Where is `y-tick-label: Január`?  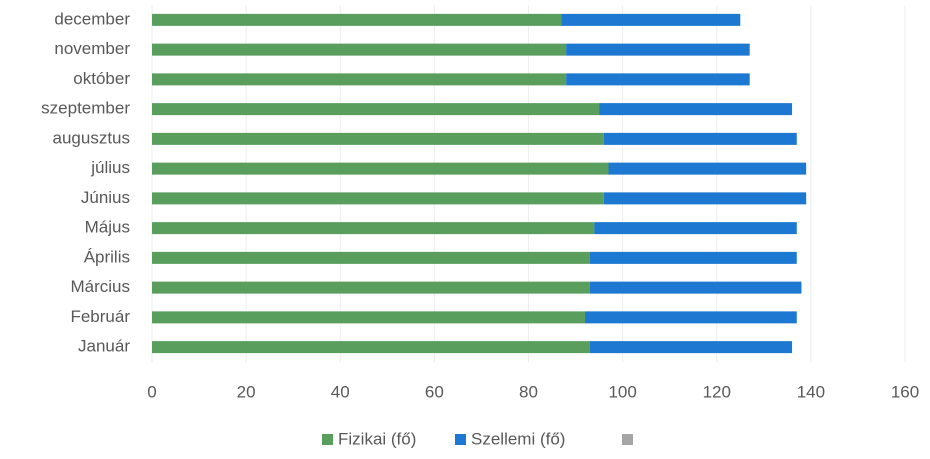
y-tick-label: Január is located at coordinates (104, 346).